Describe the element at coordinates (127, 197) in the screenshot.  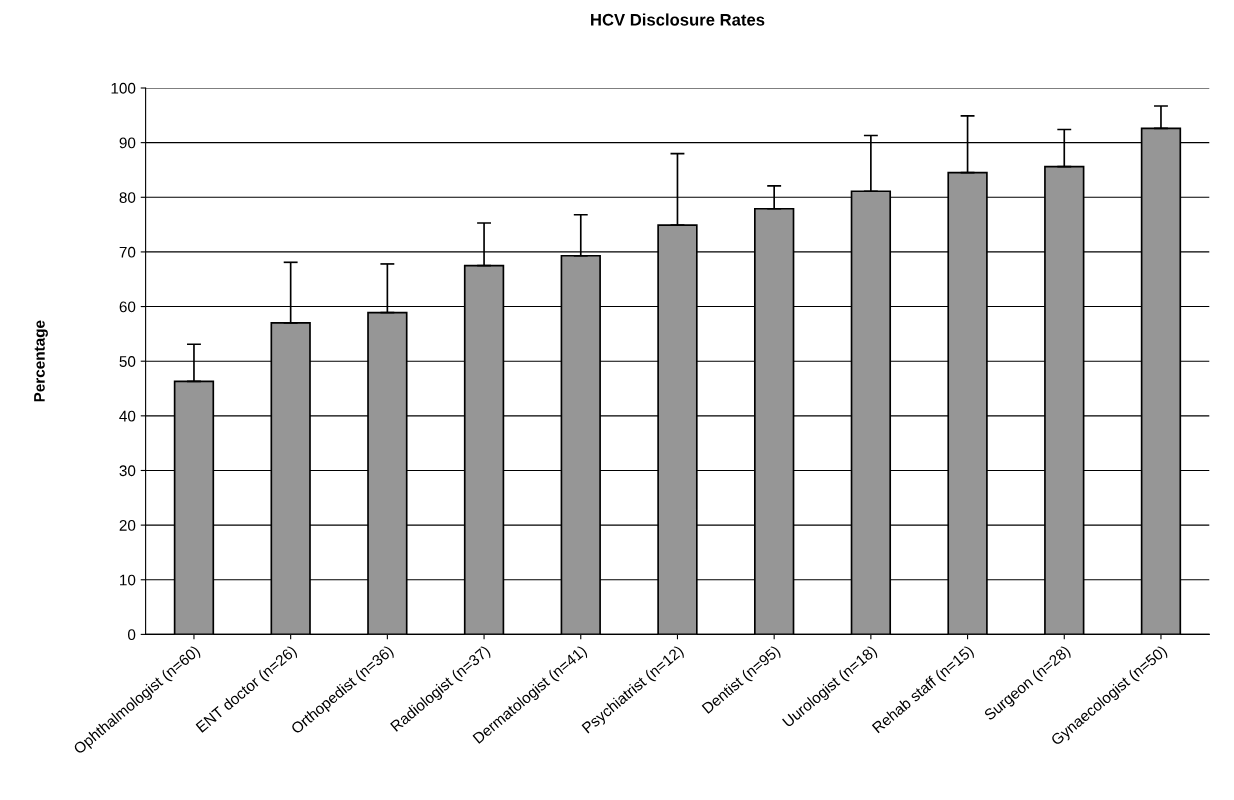
I see `y-tick-label: 80` at that location.